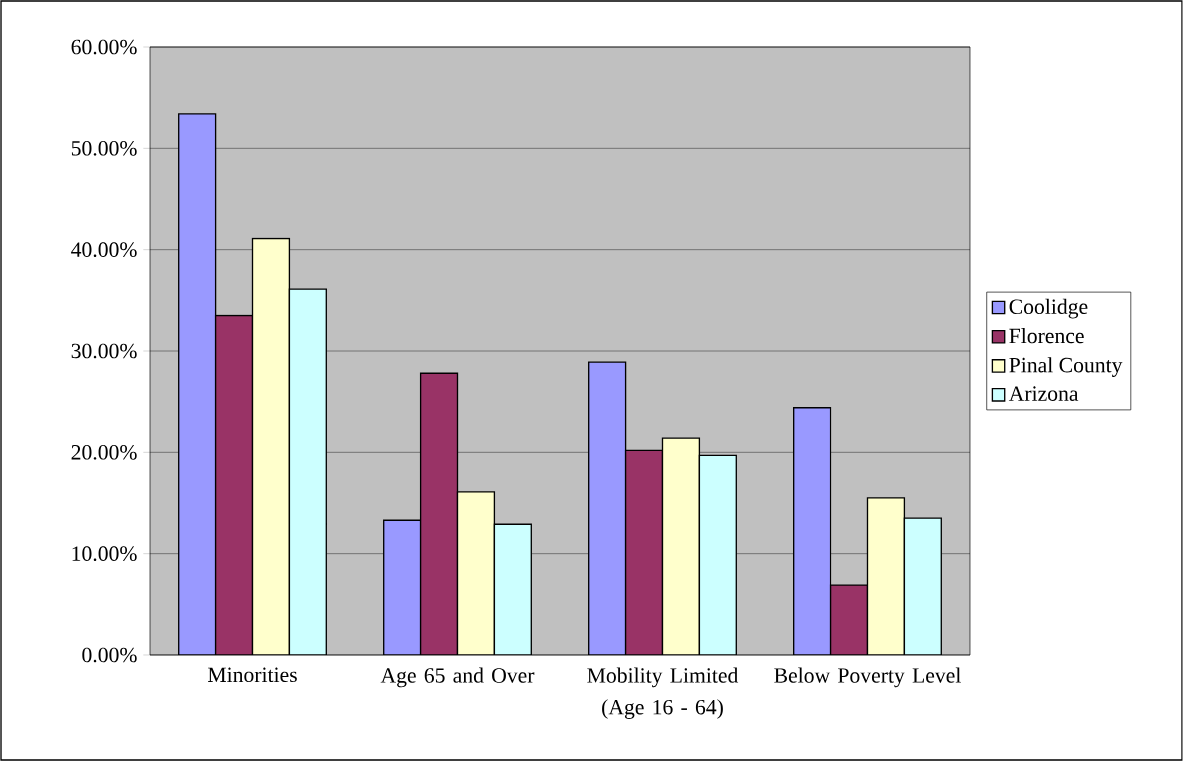 The width and height of the screenshot is (1183, 761). Describe the element at coordinates (867, 677) in the screenshot. I see `x-tick-label: Below Poverty Level` at that location.